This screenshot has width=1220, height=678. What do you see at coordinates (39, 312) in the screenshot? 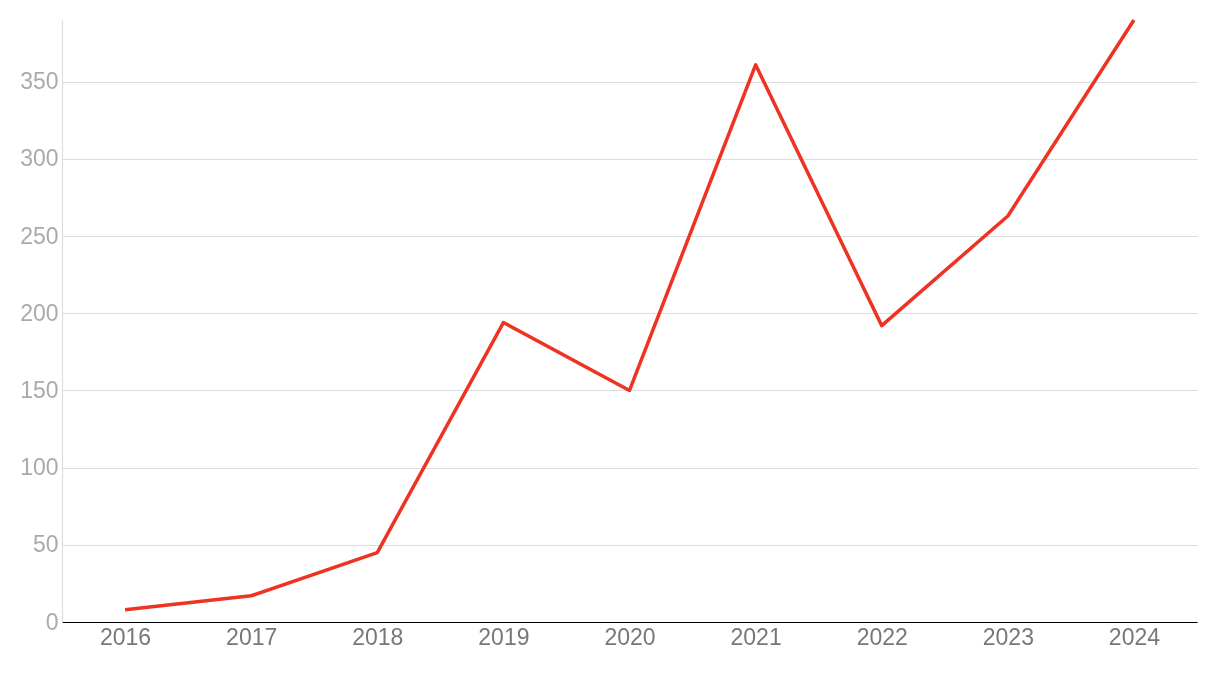
I see `y-tick-label: 200` at bounding box center [39, 312].